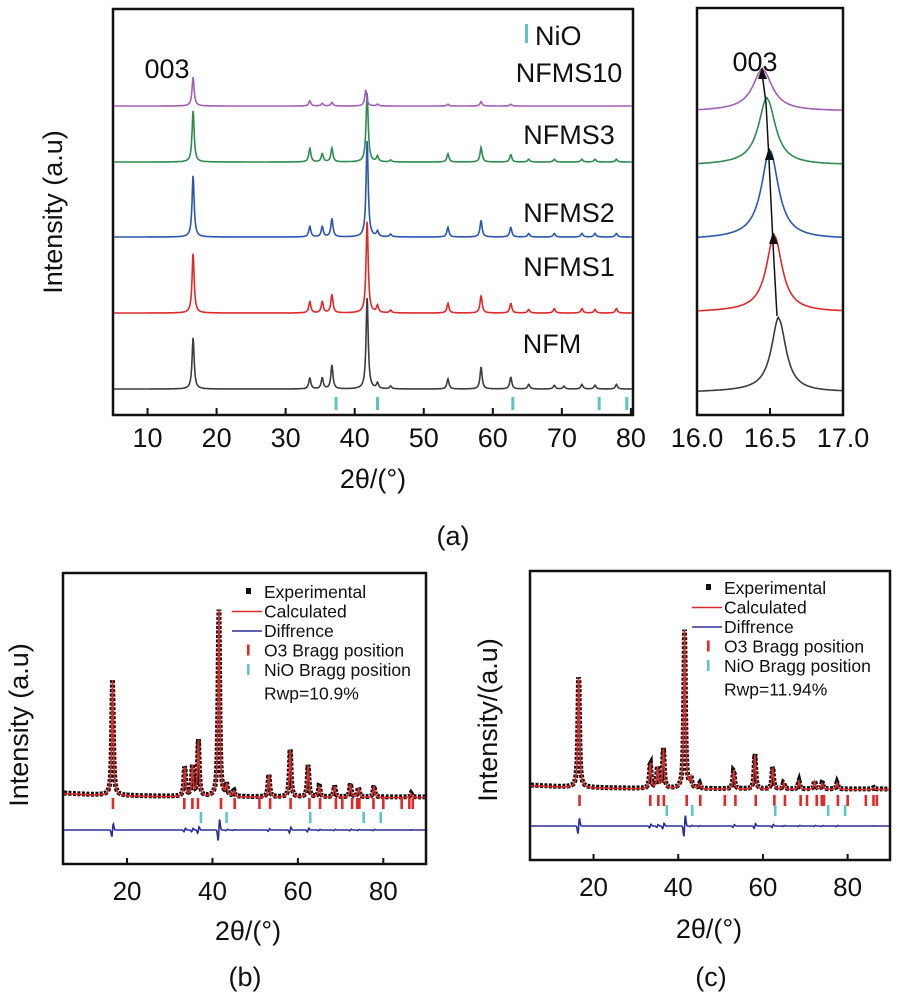 Image resolution: width=906 pixels, height=999 pixels. What do you see at coordinates (493, 438) in the screenshot?
I see `x-tick-label: 60` at bounding box center [493, 438].